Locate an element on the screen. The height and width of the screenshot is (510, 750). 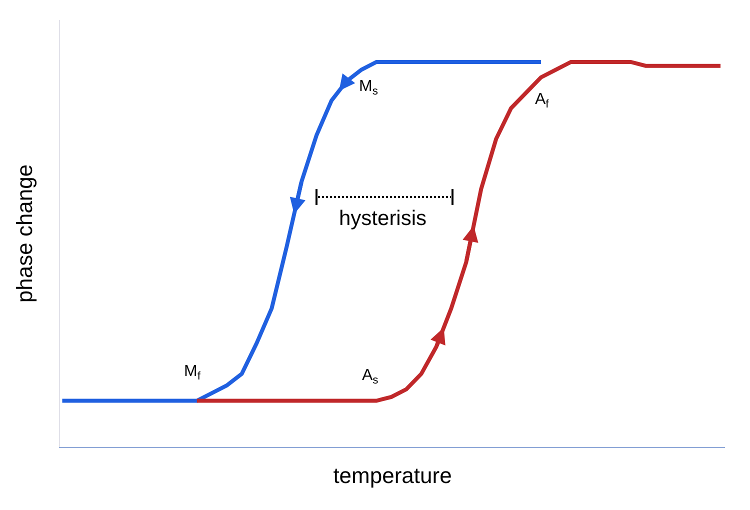
annotation: hysterisis is located at coordinates (383, 218).